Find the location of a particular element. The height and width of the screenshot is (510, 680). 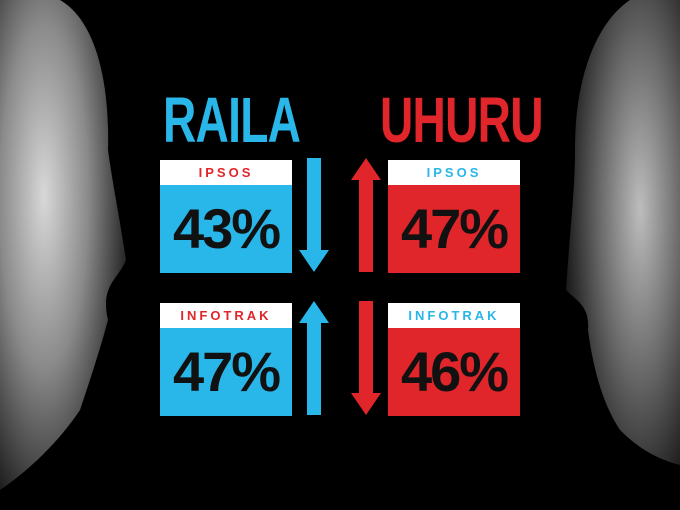

poll-card: INFOTRAK 46% is located at coordinates (454, 359).